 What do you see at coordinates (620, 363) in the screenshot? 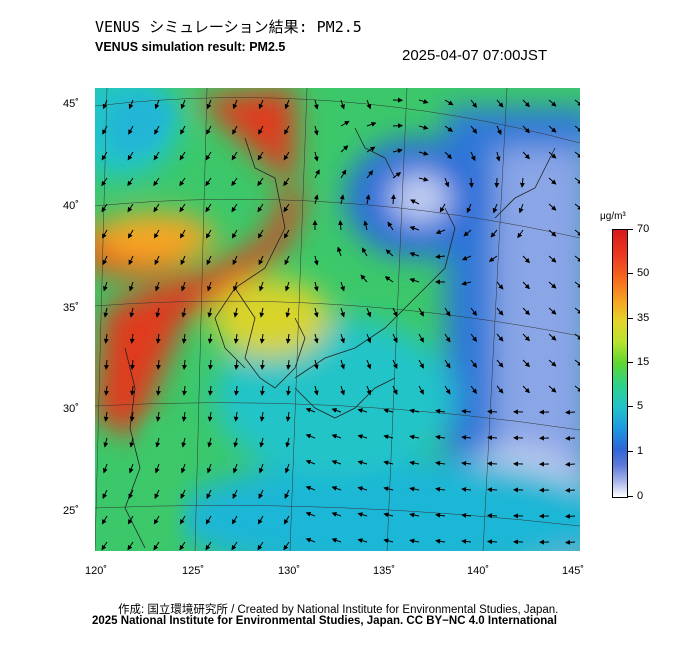
I see `colorbar` at bounding box center [620, 363].